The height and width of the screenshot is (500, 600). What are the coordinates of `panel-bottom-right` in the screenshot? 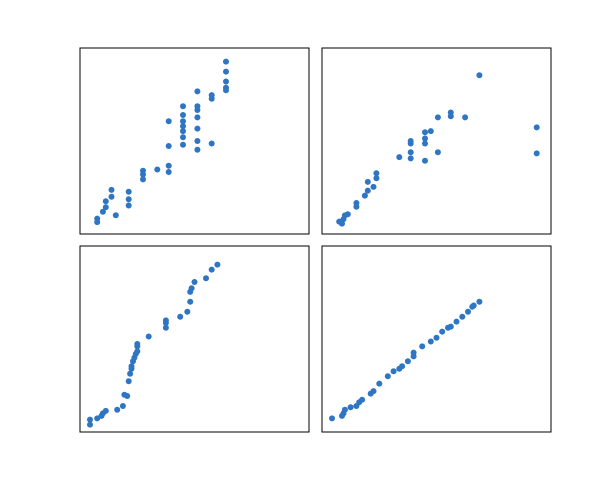 It's located at (436, 339).